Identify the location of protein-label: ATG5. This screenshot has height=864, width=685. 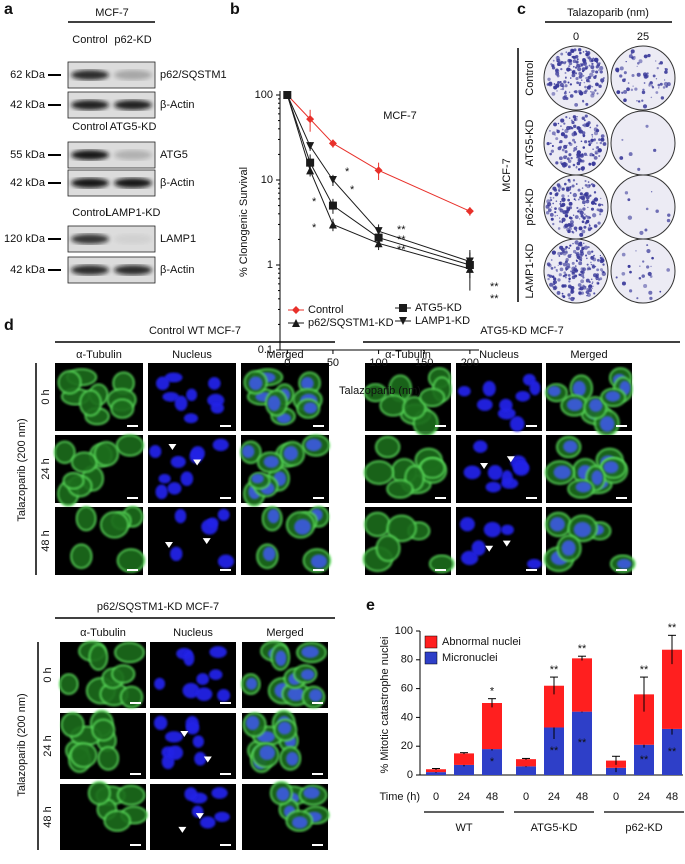
(174, 155).